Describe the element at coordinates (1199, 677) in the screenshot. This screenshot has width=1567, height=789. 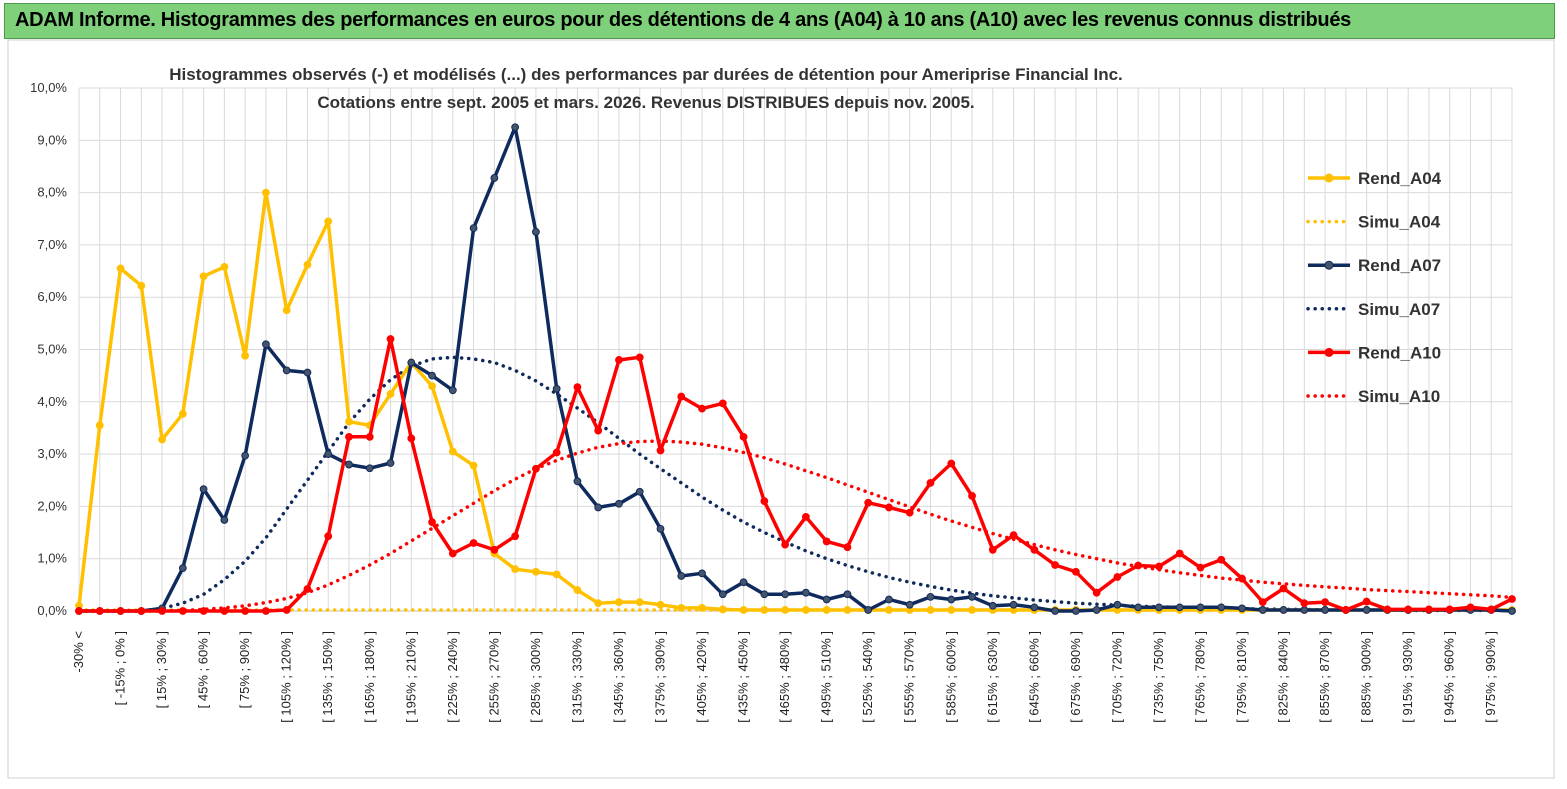
I see `x-tick-label: [ 765% ; 780% ]` at that location.